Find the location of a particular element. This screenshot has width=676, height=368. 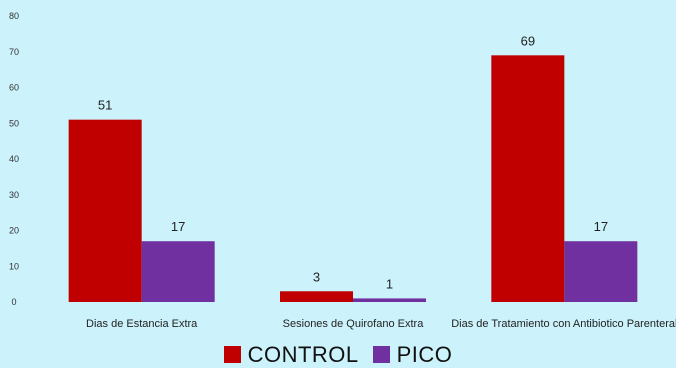

data-label-control-2: 69 is located at coordinates (528, 40).